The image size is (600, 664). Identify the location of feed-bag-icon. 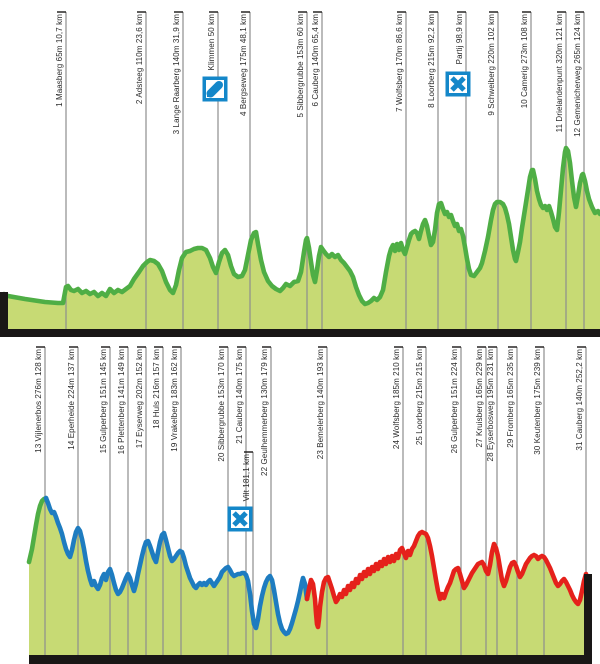
(215, 89).